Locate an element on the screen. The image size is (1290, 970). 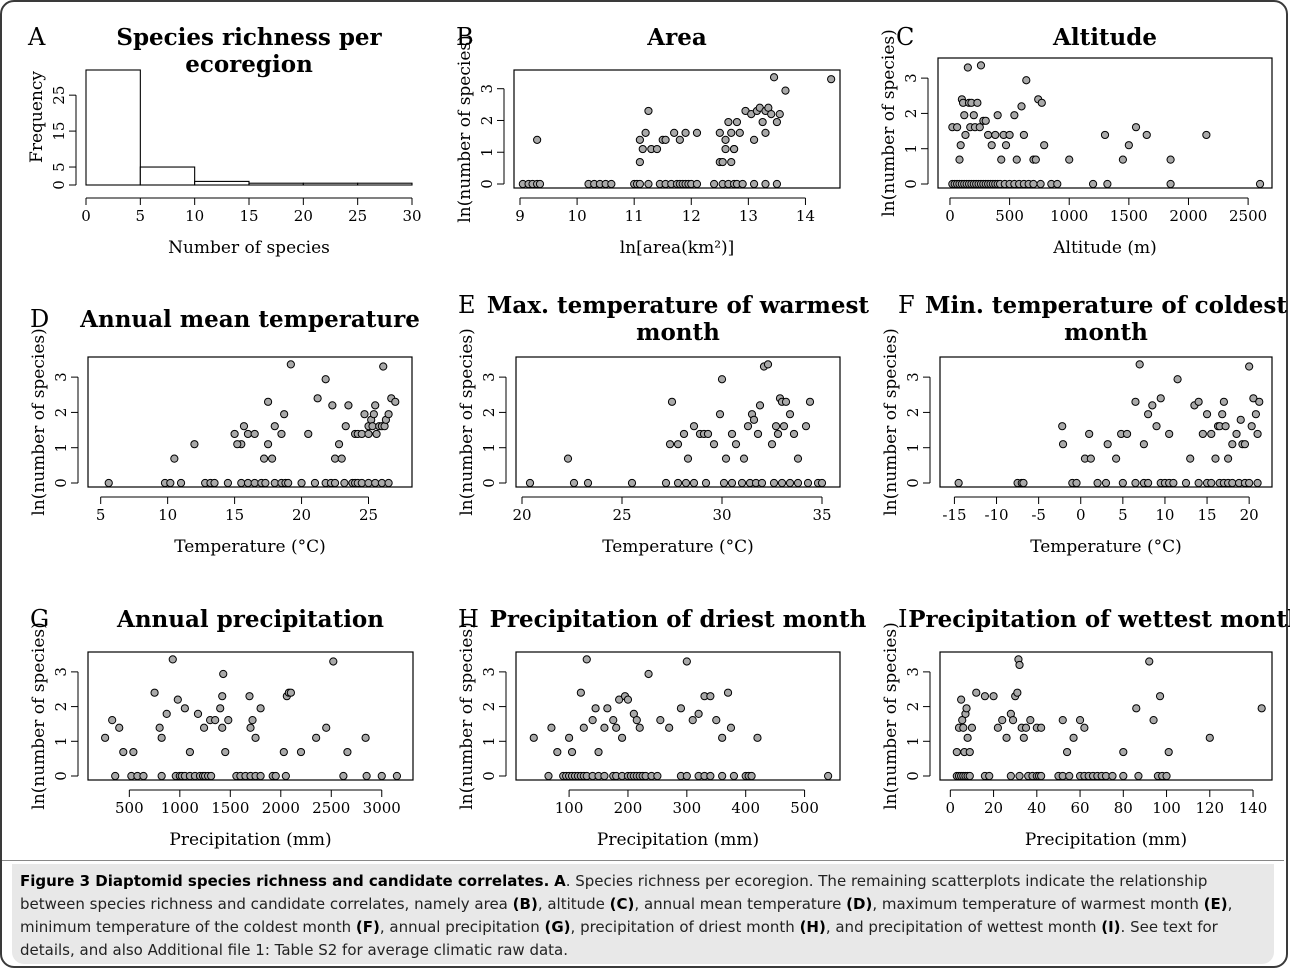
panel-h-y-tick-label: 1 is located at coordinates (489, 742).